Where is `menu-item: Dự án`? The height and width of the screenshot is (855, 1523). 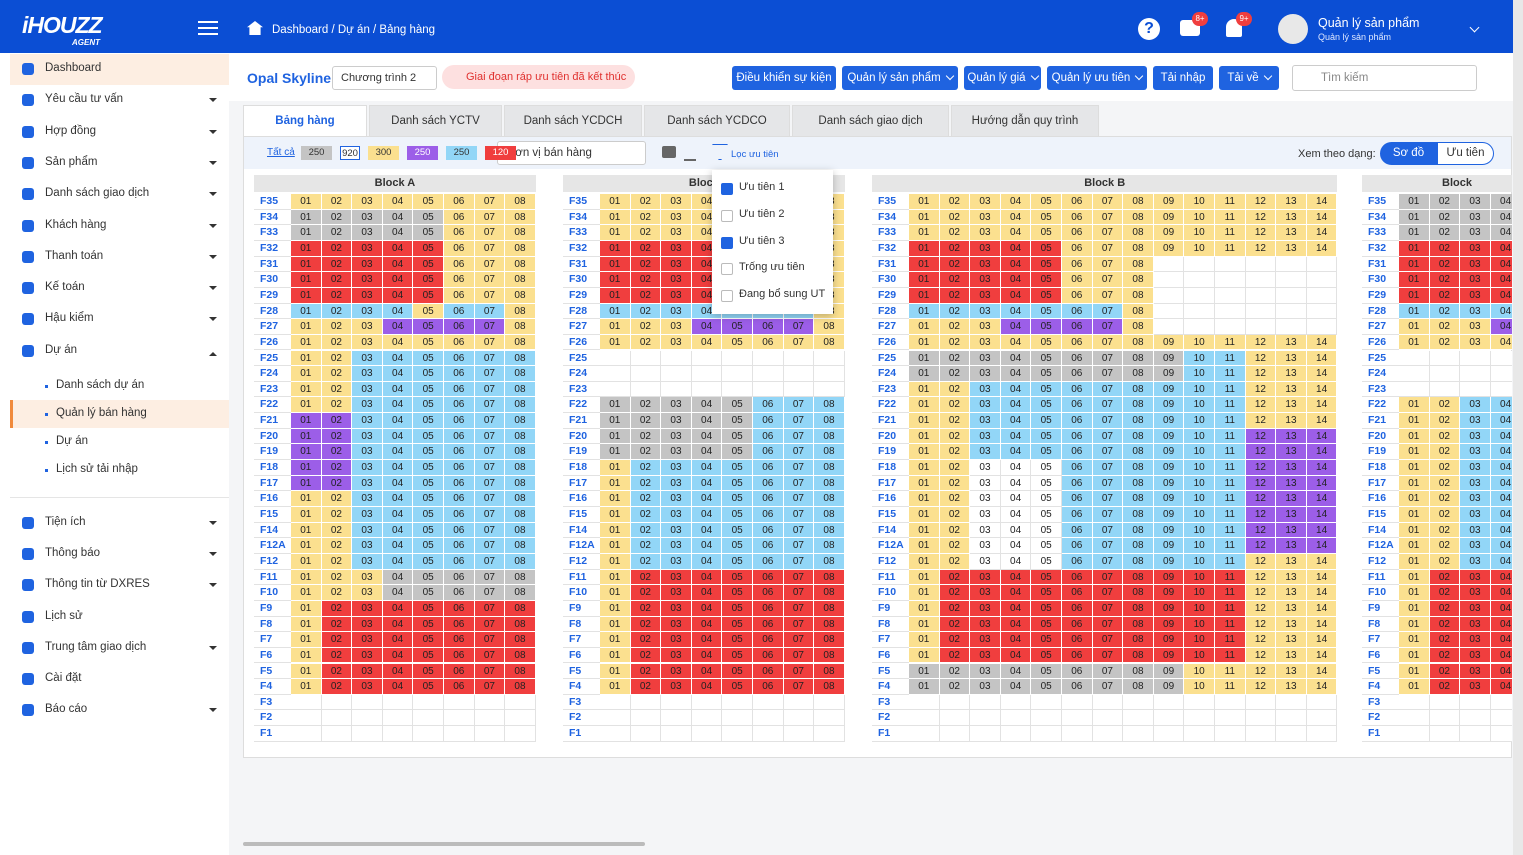
menu-item: Dự án is located at coordinates (61, 349).